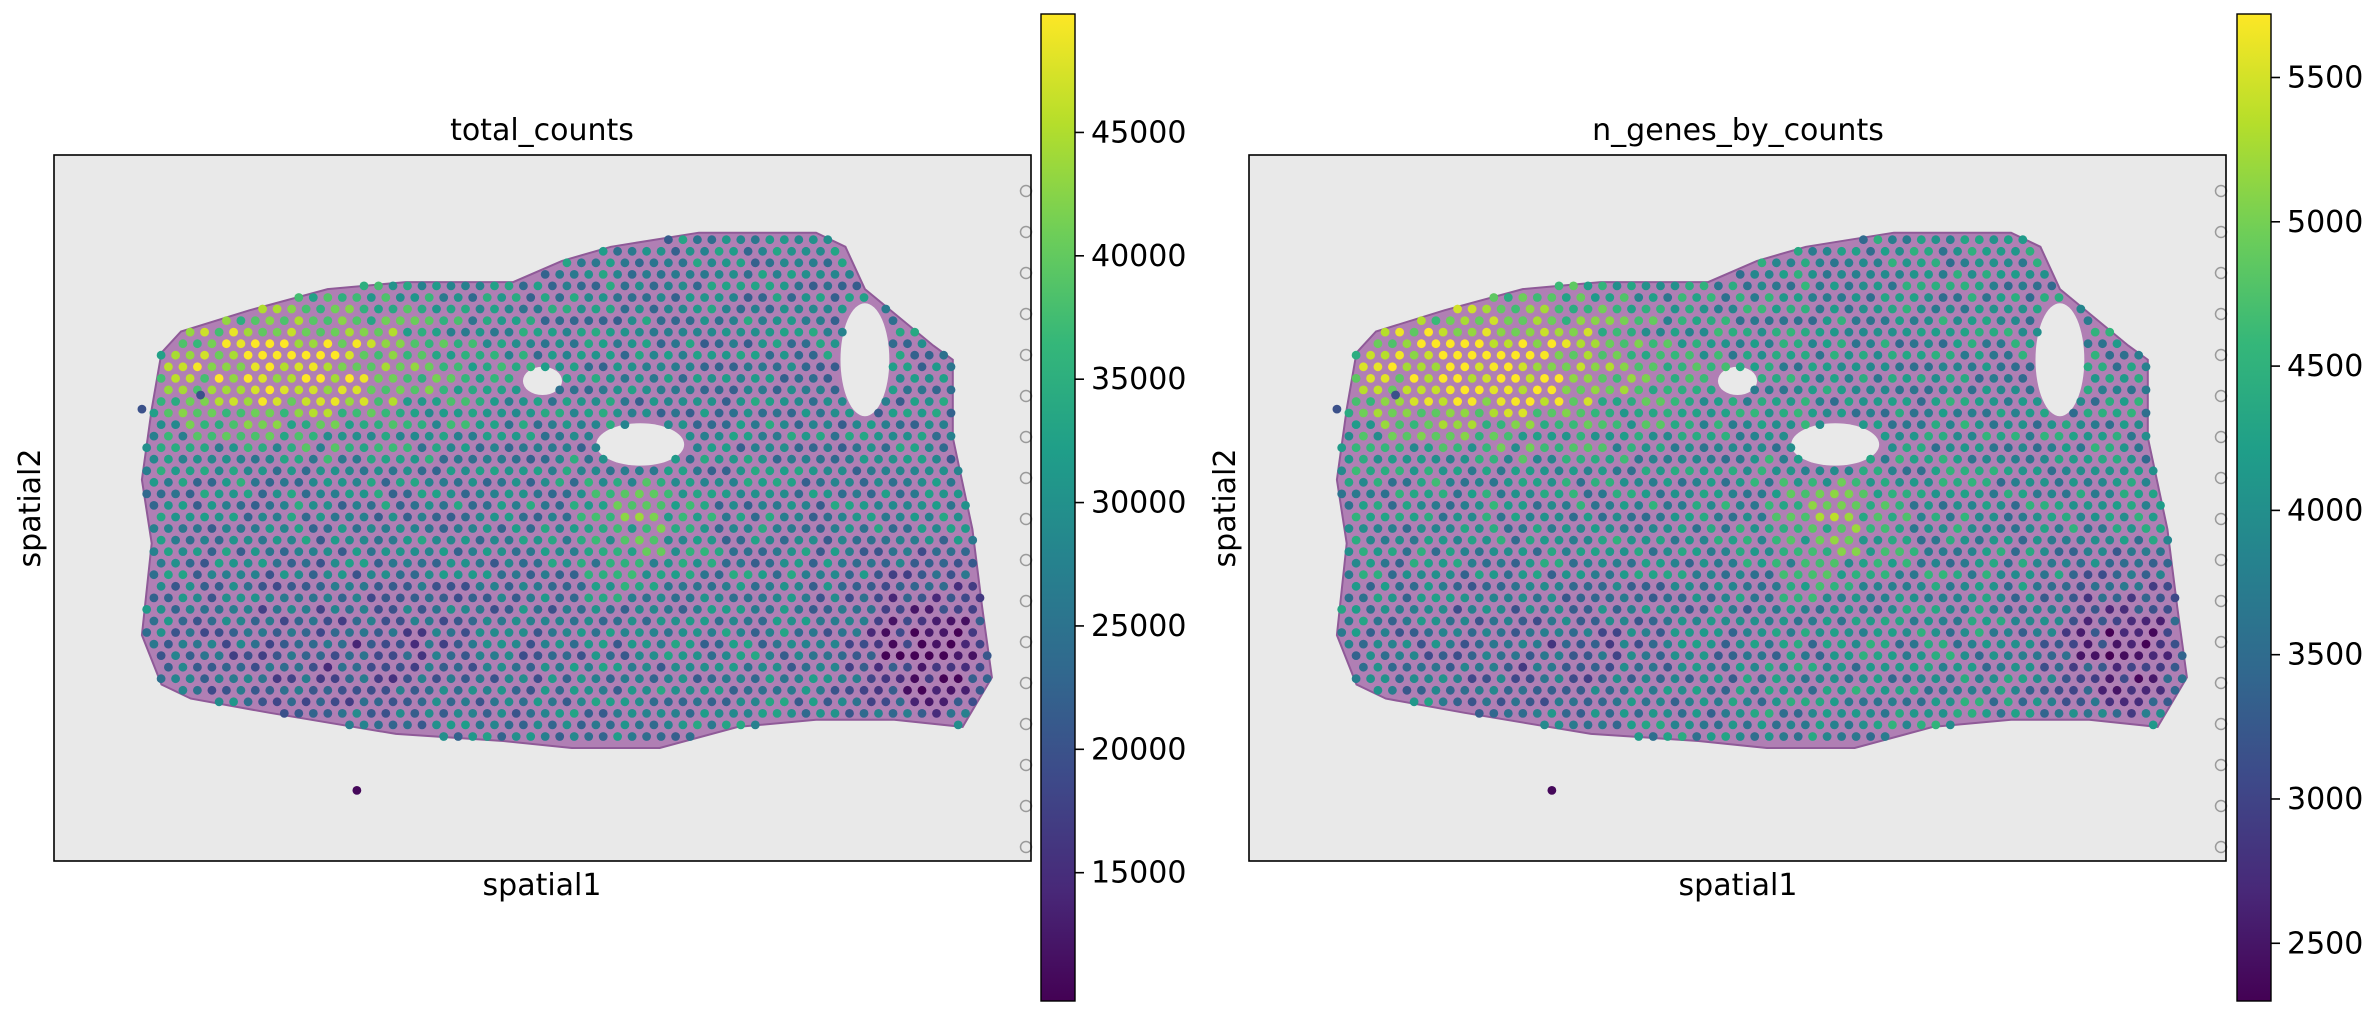 Image resolution: width=2378 pixels, height=1017 pixels. Describe the element at coordinates (542, 130) in the screenshot. I see `chart-title: total_counts` at that location.